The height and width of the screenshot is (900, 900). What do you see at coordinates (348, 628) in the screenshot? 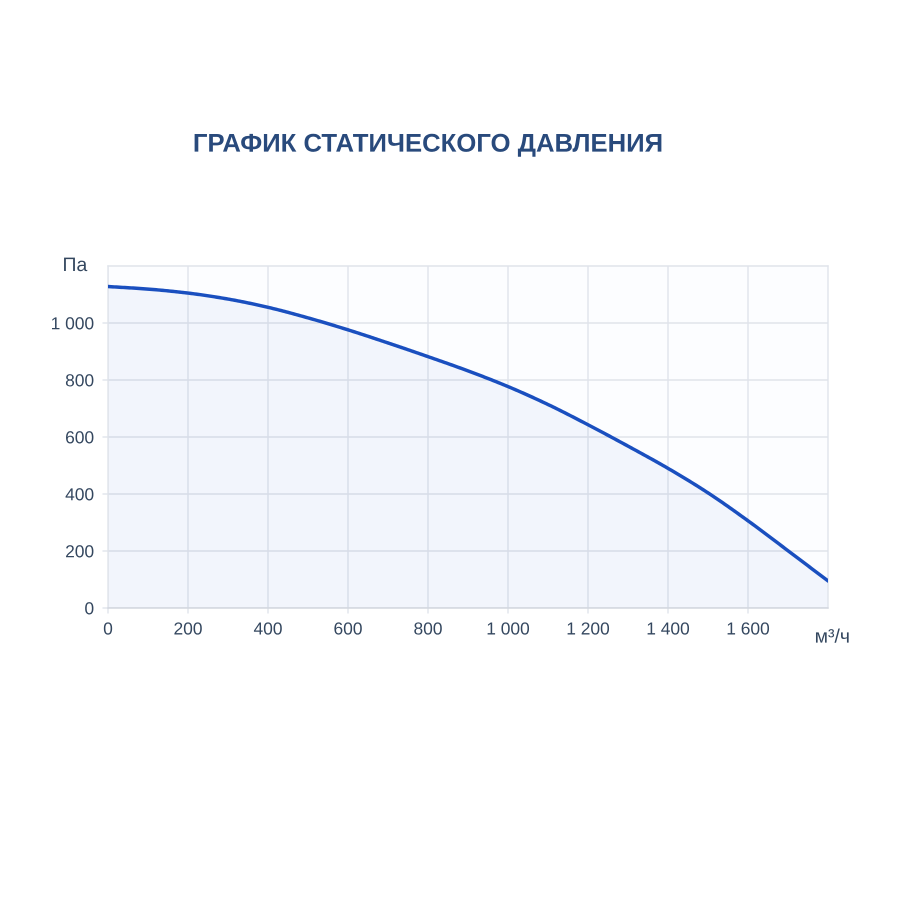
I see `x-tick-label: 600` at bounding box center [348, 628].